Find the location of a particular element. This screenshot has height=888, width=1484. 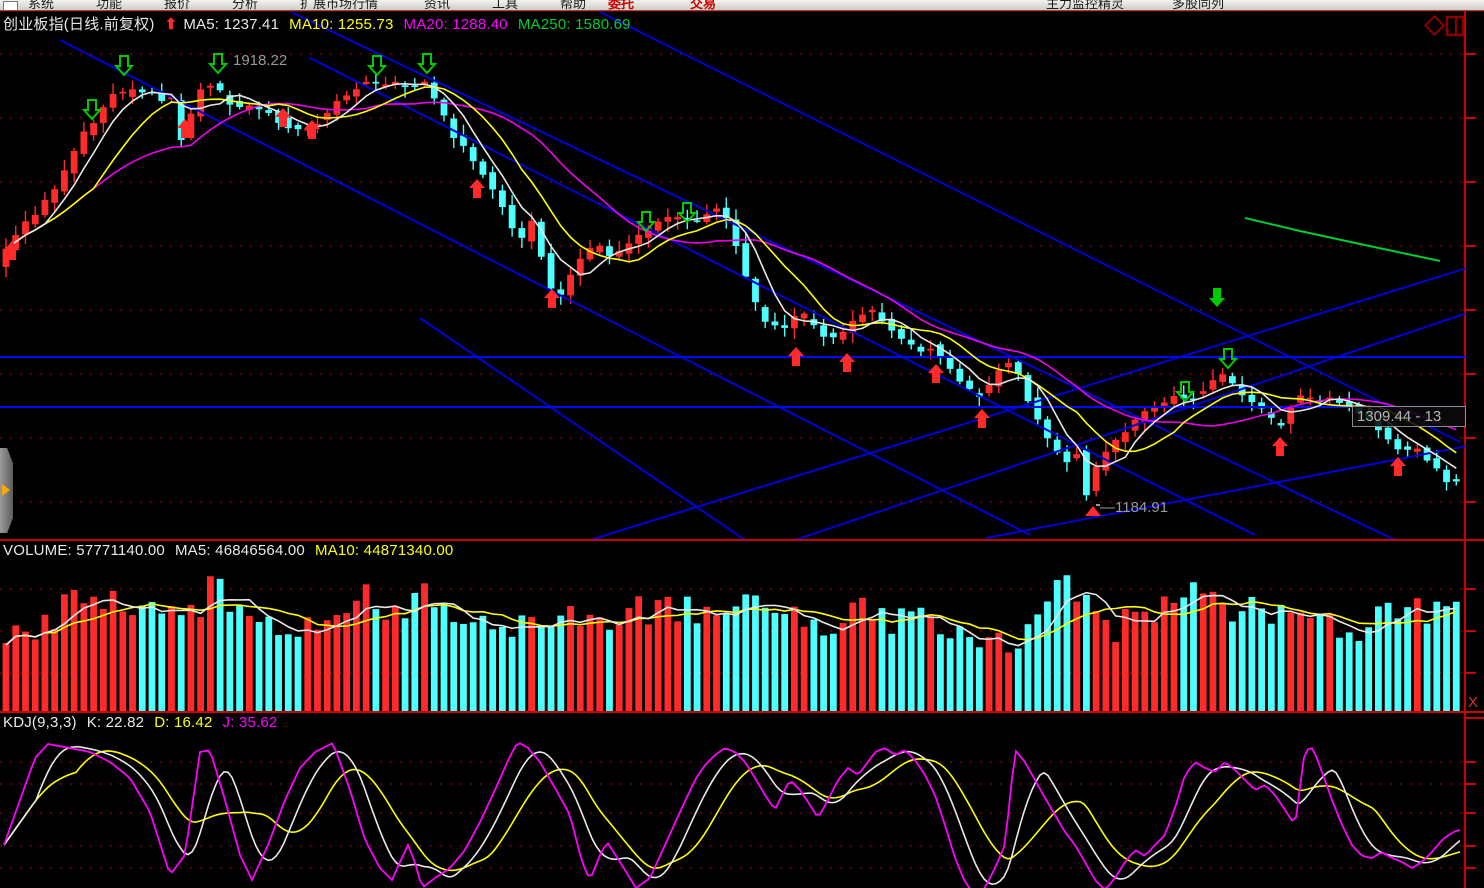

split-window-icon is located at coordinates (1455, 26).